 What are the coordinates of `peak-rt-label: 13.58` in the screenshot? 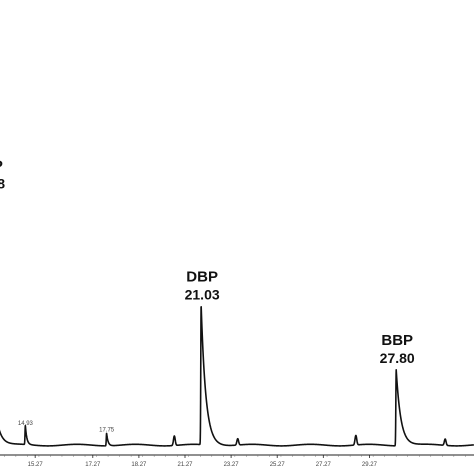 It's located at (2, 184).